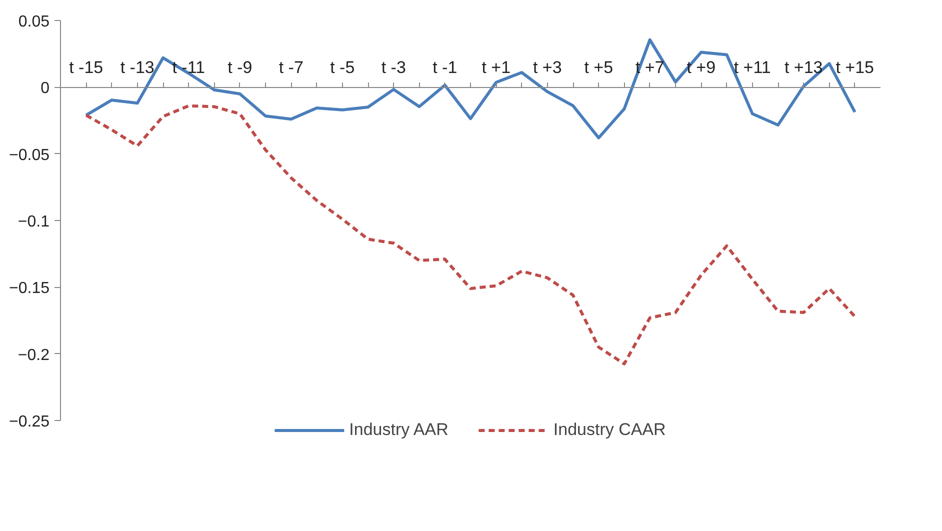 Image resolution: width=942 pixels, height=531 pixels. Describe the element at coordinates (393, 68) in the screenshot. I see `x-tick-label: t -3` at that location.